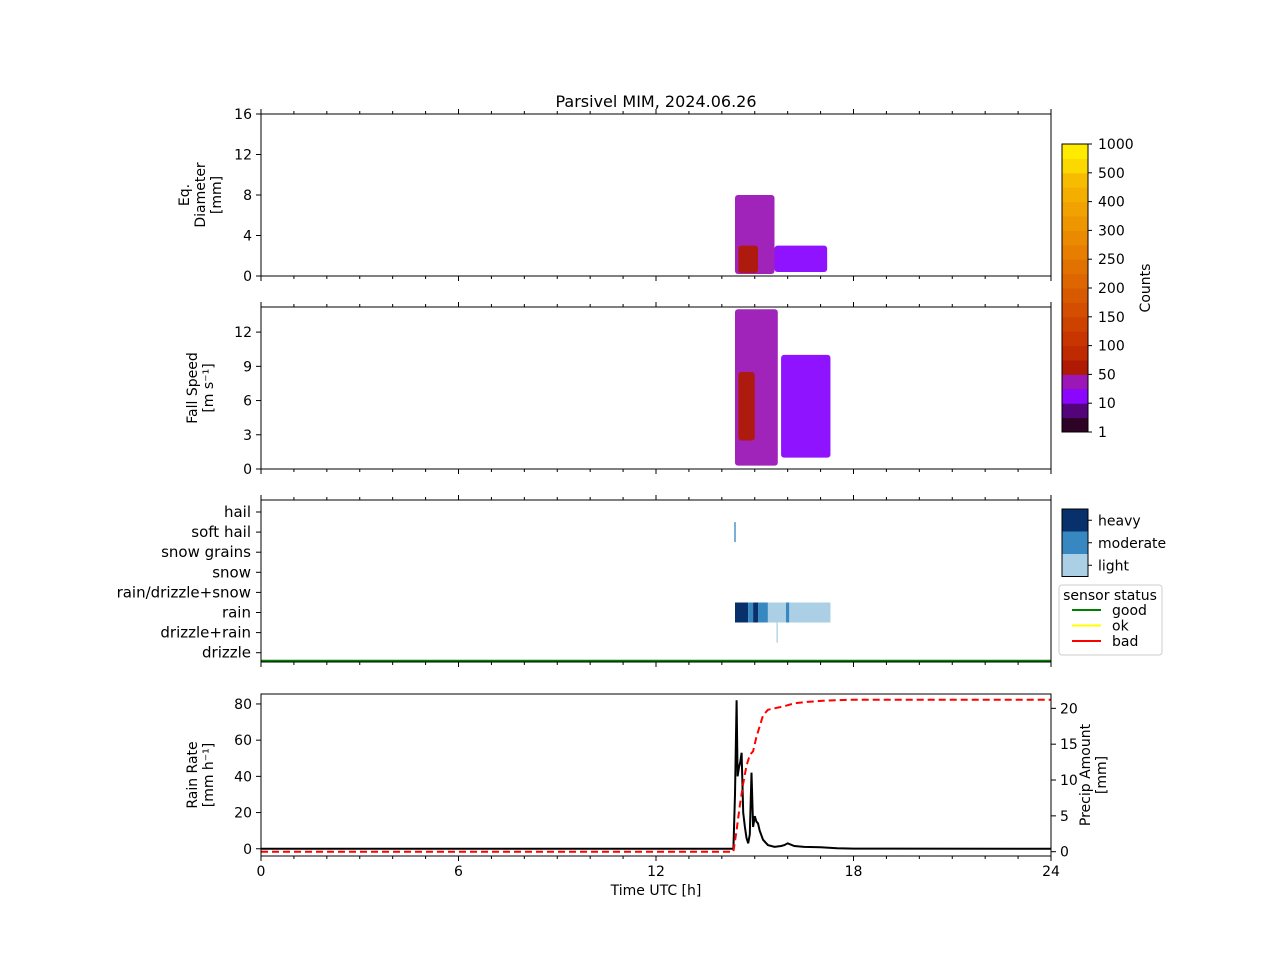  Describe the element at coordinates (193, 774) in the screenshot. I see `y-axis-label: Rain Rate` at that location.